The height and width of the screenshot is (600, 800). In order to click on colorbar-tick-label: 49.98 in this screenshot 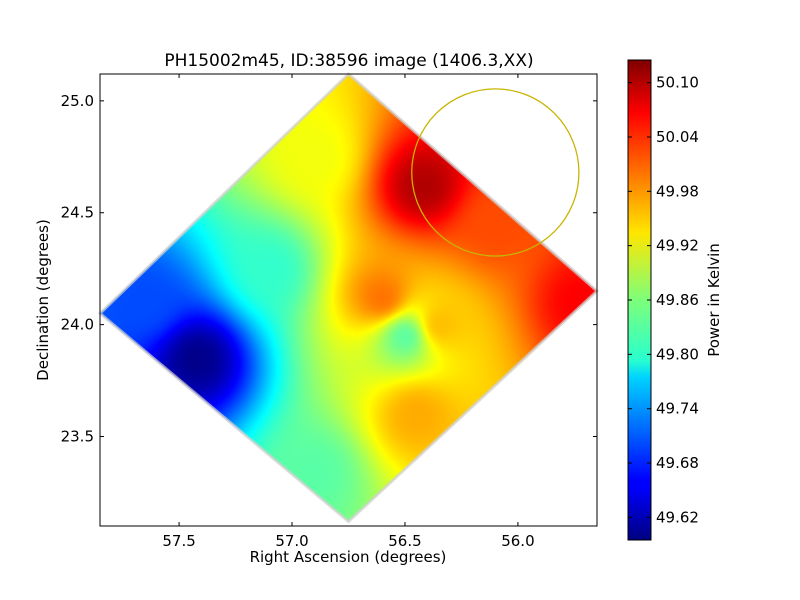, I will do `click(677, 191)`.